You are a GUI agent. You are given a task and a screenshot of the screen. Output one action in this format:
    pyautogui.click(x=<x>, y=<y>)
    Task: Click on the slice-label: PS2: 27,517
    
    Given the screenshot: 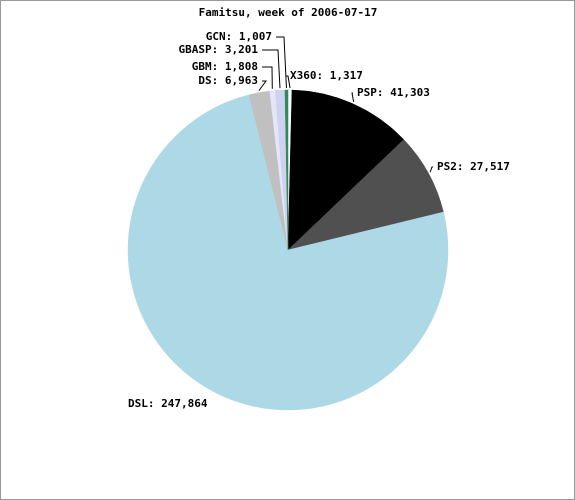 What is the action you would take?
    pyautogui.click(x=473, y=166)
    